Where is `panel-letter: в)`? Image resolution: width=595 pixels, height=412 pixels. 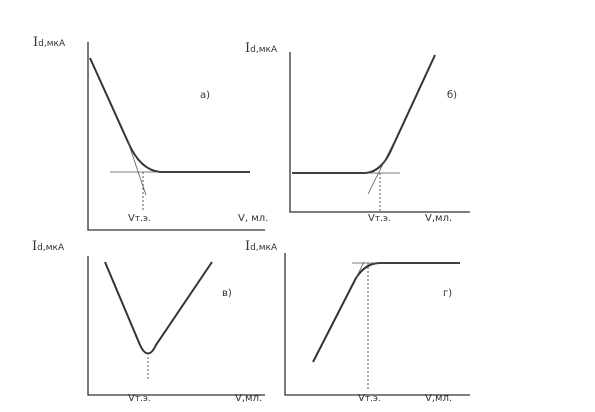
panel-letter: в) is located at coordinates (227, 293).